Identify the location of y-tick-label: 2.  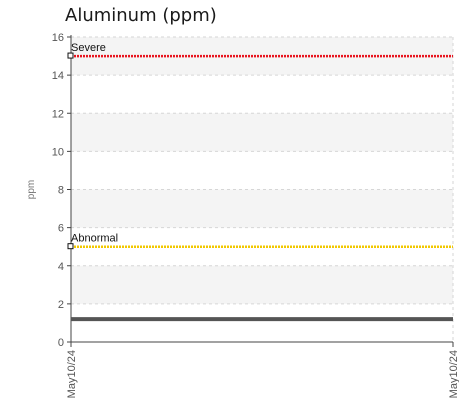
(61, 305).